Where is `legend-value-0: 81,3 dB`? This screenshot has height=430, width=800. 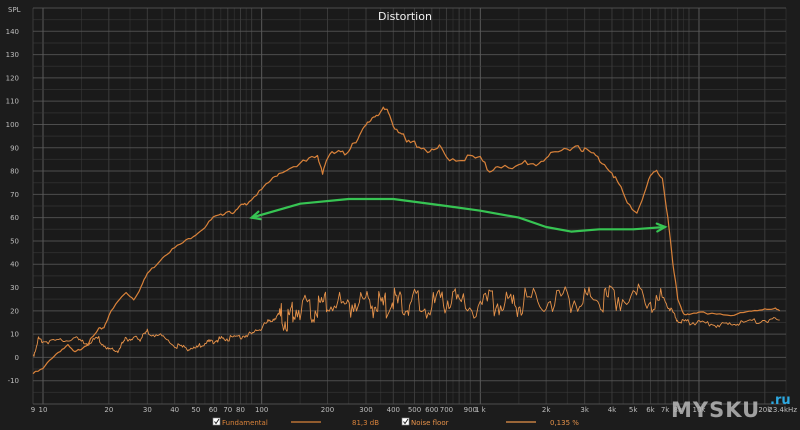 legend-value-0: 81,3 dB is located at coordinates (365, 423).